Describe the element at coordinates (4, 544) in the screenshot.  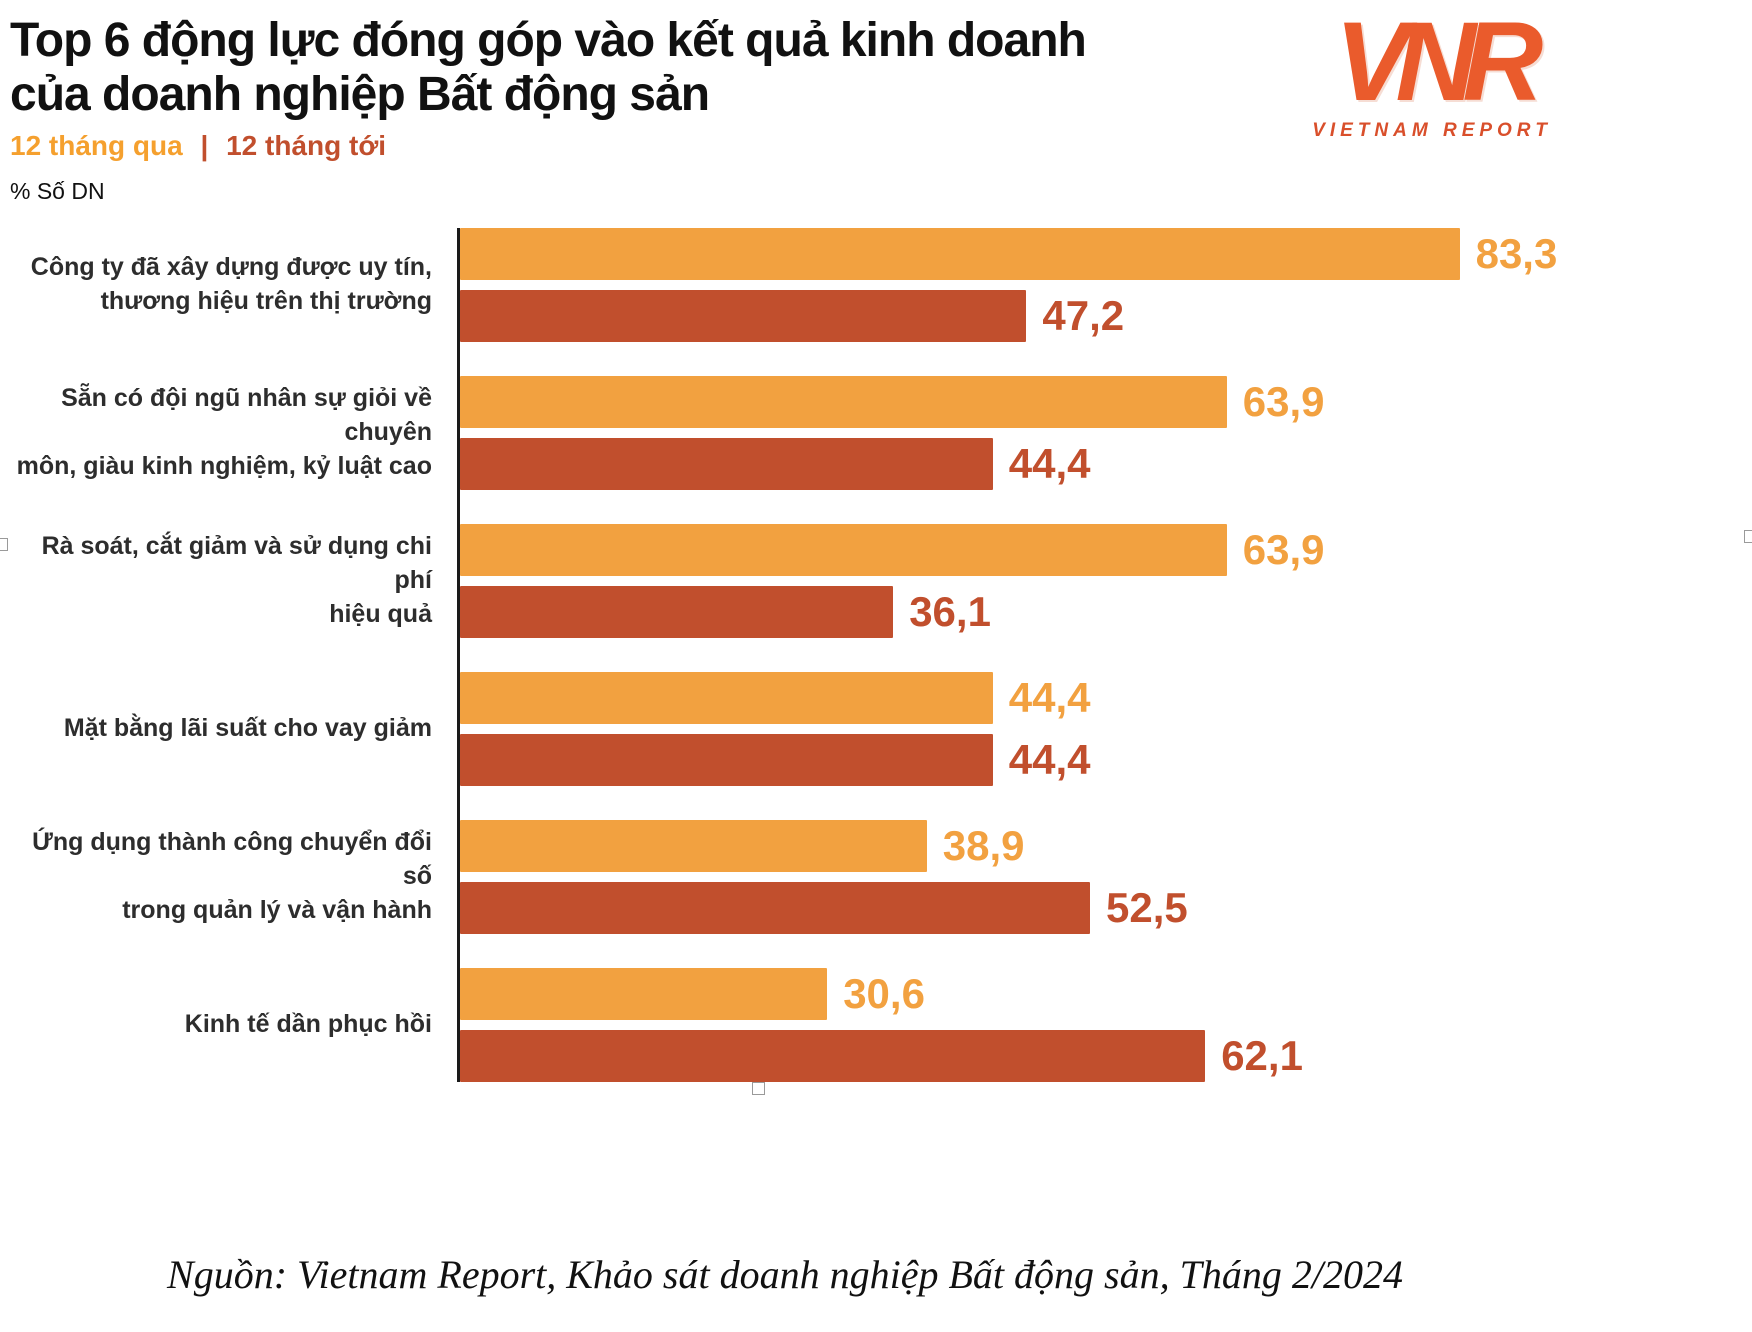
I see `resize-handle-left` at that location.